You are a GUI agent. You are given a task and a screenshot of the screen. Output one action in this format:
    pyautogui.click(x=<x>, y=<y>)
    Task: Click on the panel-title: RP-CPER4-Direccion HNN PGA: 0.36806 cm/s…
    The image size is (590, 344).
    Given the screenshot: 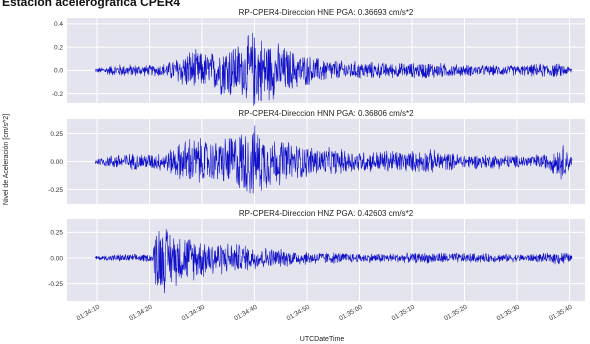 What is the action you would take?
    pyautogui.click(x=326, y=113)
    